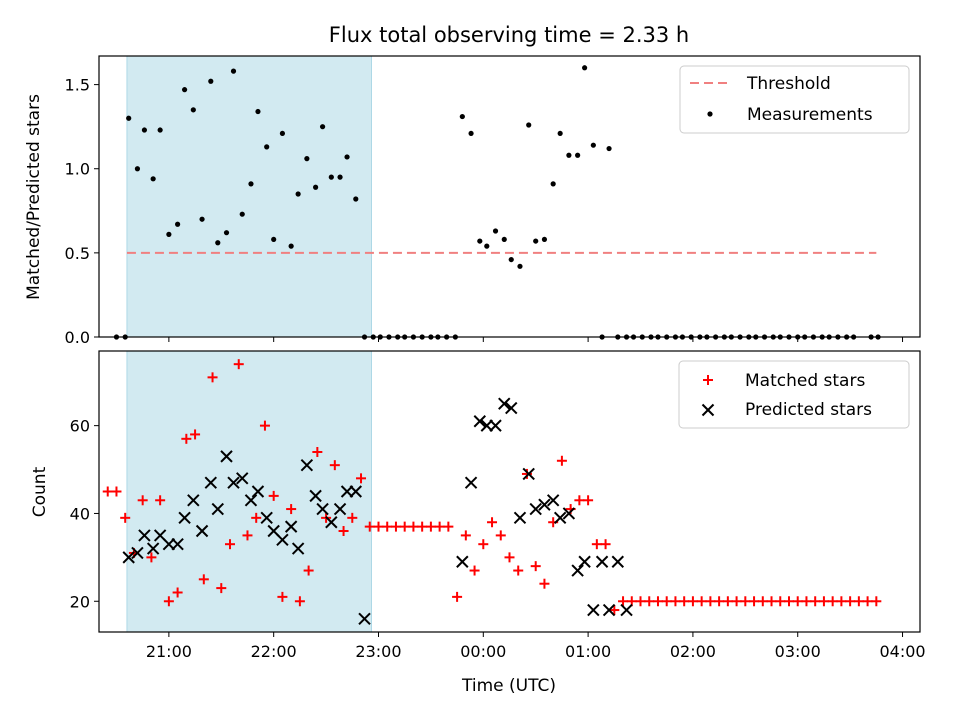  What do you see at coordinates (788, 84) in the screenshot?
I see `legend-threshold-label: Threshold` at bounding box center [788, 84].